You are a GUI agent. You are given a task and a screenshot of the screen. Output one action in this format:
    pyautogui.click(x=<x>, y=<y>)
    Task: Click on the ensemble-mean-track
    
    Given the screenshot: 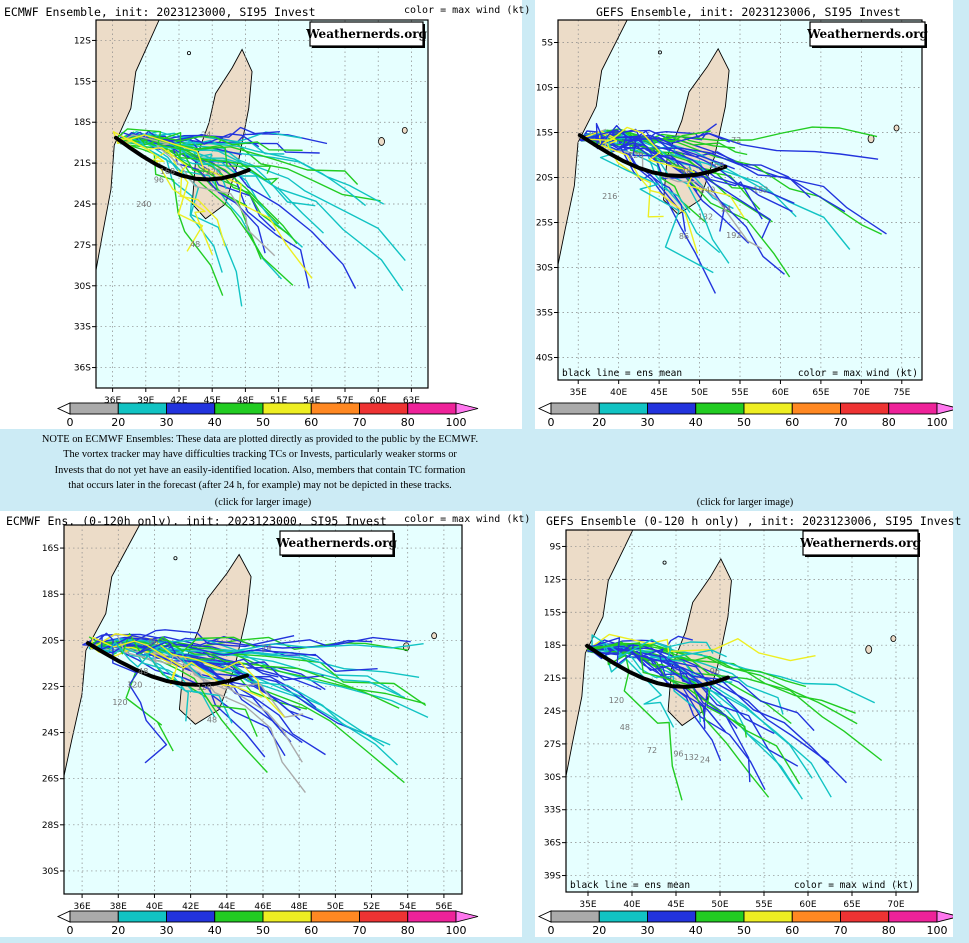 What is the action you would take?
    pyautogui.click(x=652, y=155)
    